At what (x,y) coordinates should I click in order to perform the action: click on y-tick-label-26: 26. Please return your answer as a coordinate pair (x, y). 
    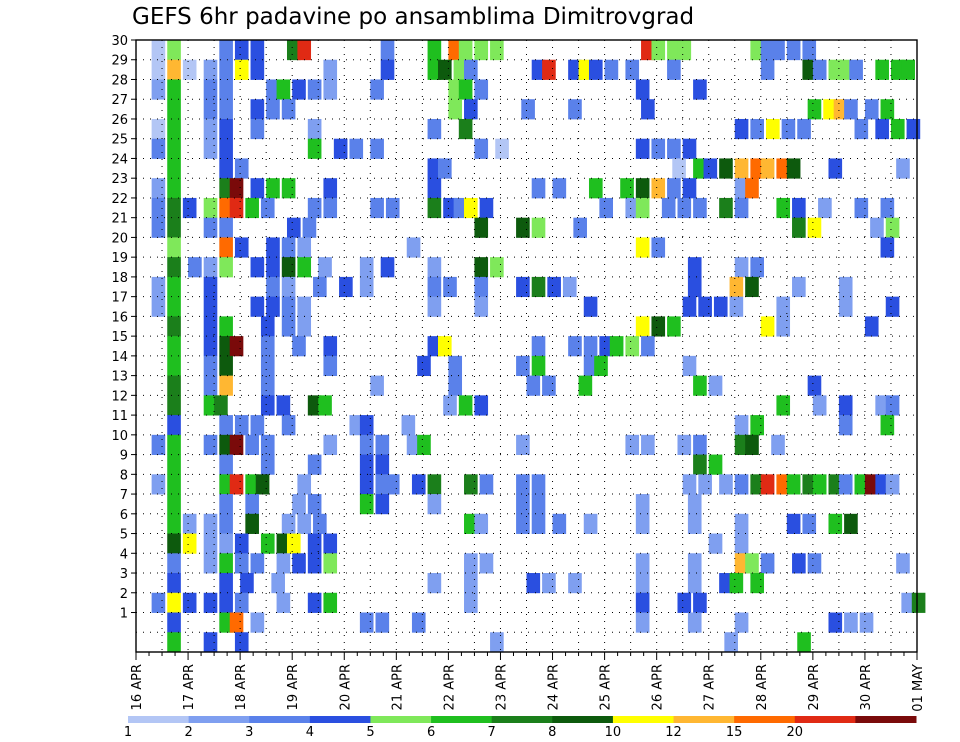
    Looking at the image, I should click on (119, 120).